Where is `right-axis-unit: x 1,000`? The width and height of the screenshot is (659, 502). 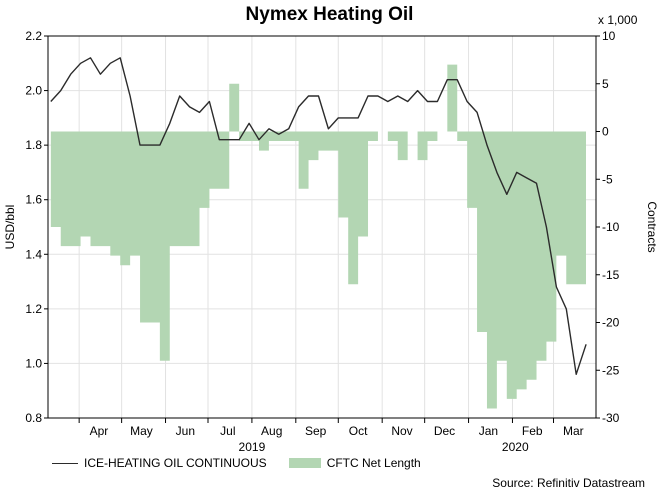
right-axis-unit: x 1,000 is located at coordinates (618, 20).